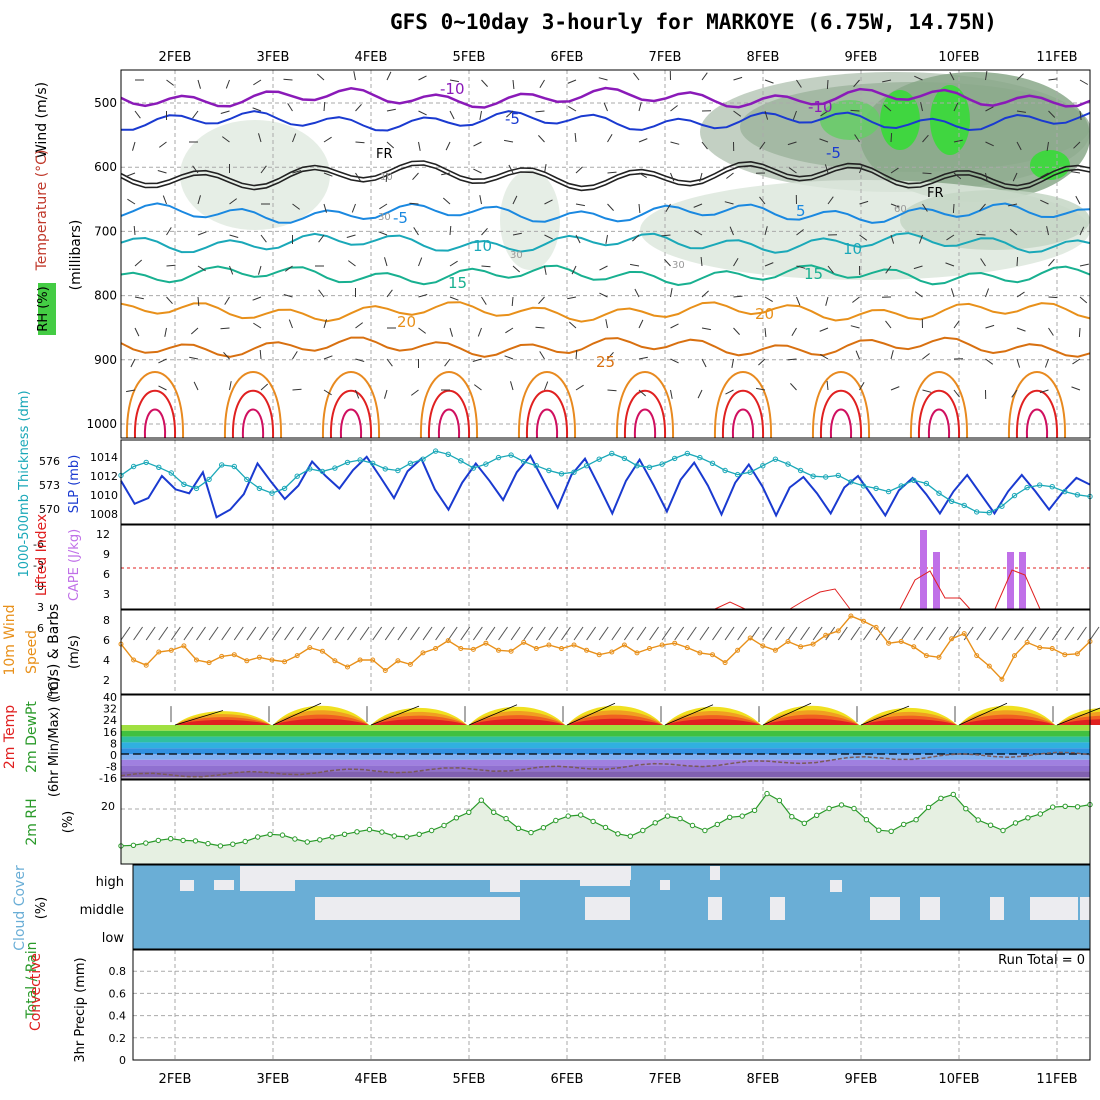 The width and height of the screenshot is (1100, 1100). What do you see at coordinates (861, 57) in the screenshot?
I see `top-date-label: 9FEB` at bounding box center [861, 57].